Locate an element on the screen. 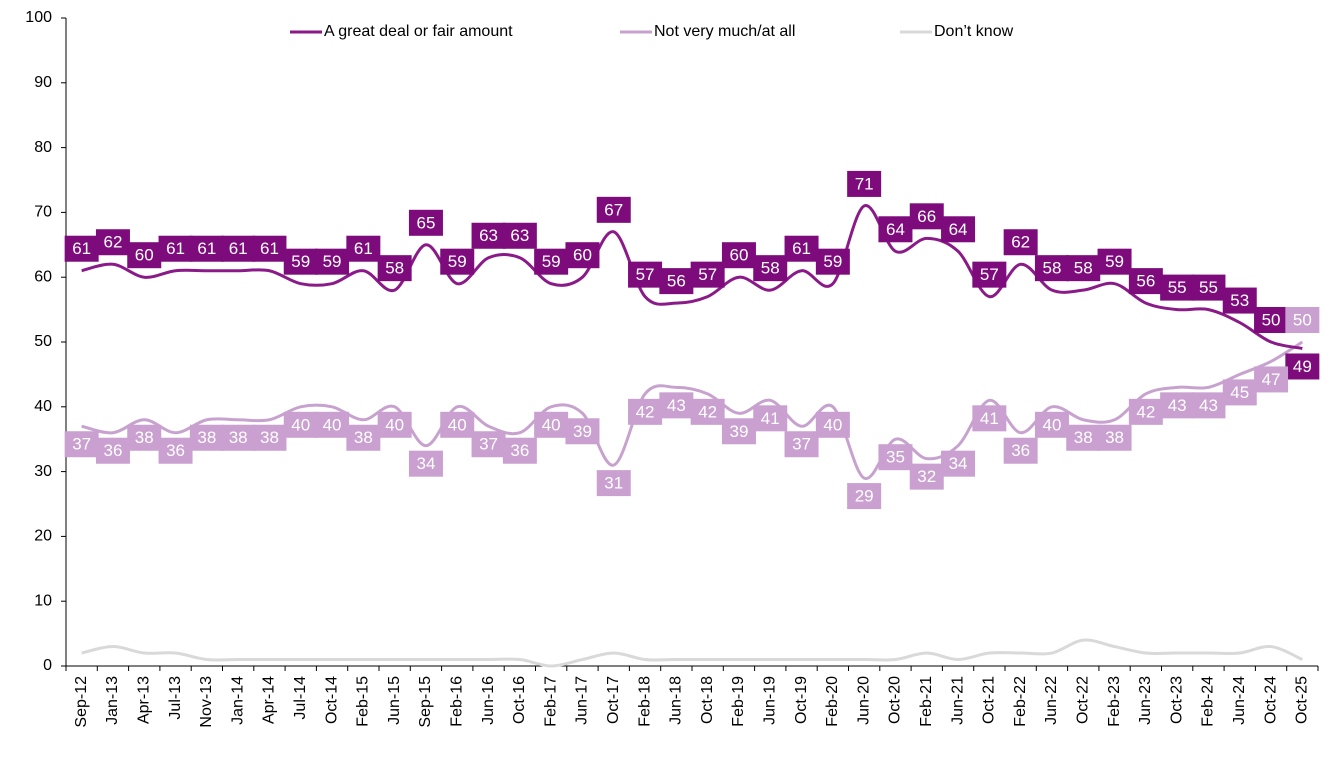 This screenshot has height=757, width=1341. data-label: 43 is located at coordinates (1177, 405).